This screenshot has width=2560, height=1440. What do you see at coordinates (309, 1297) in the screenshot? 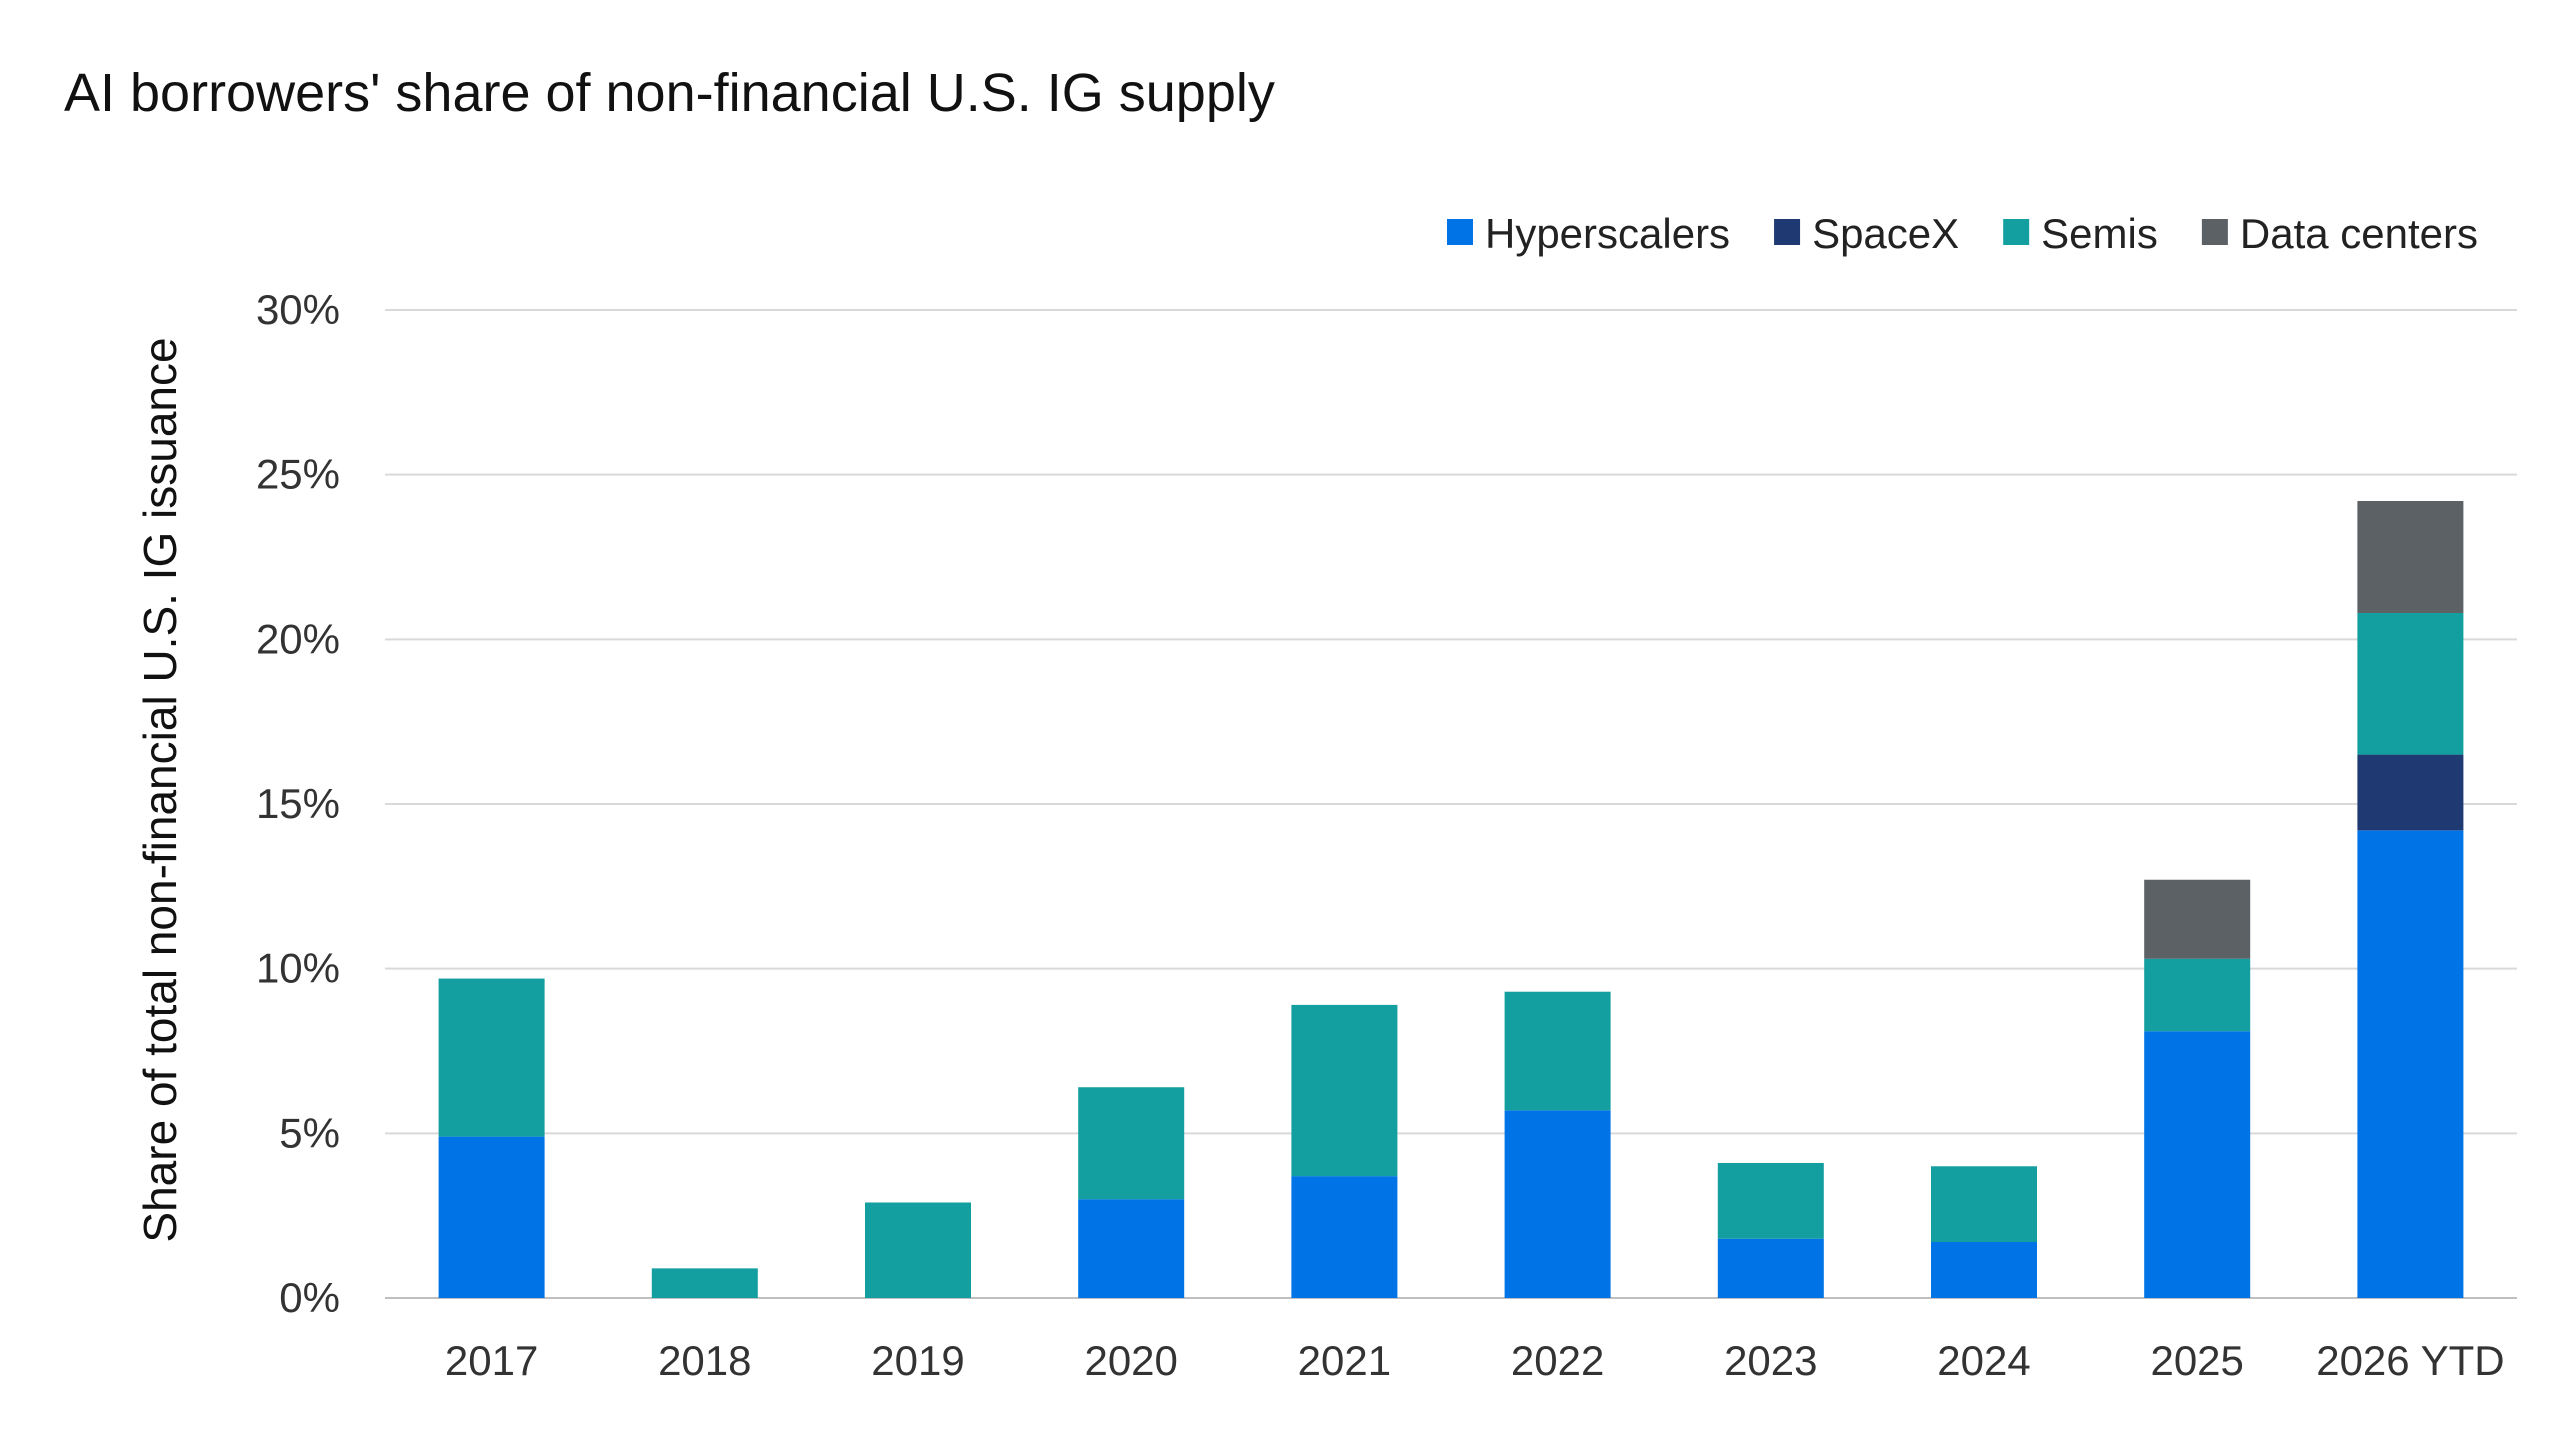
I see `y-tick-label: 0%` at bounding box center [309, 1297].